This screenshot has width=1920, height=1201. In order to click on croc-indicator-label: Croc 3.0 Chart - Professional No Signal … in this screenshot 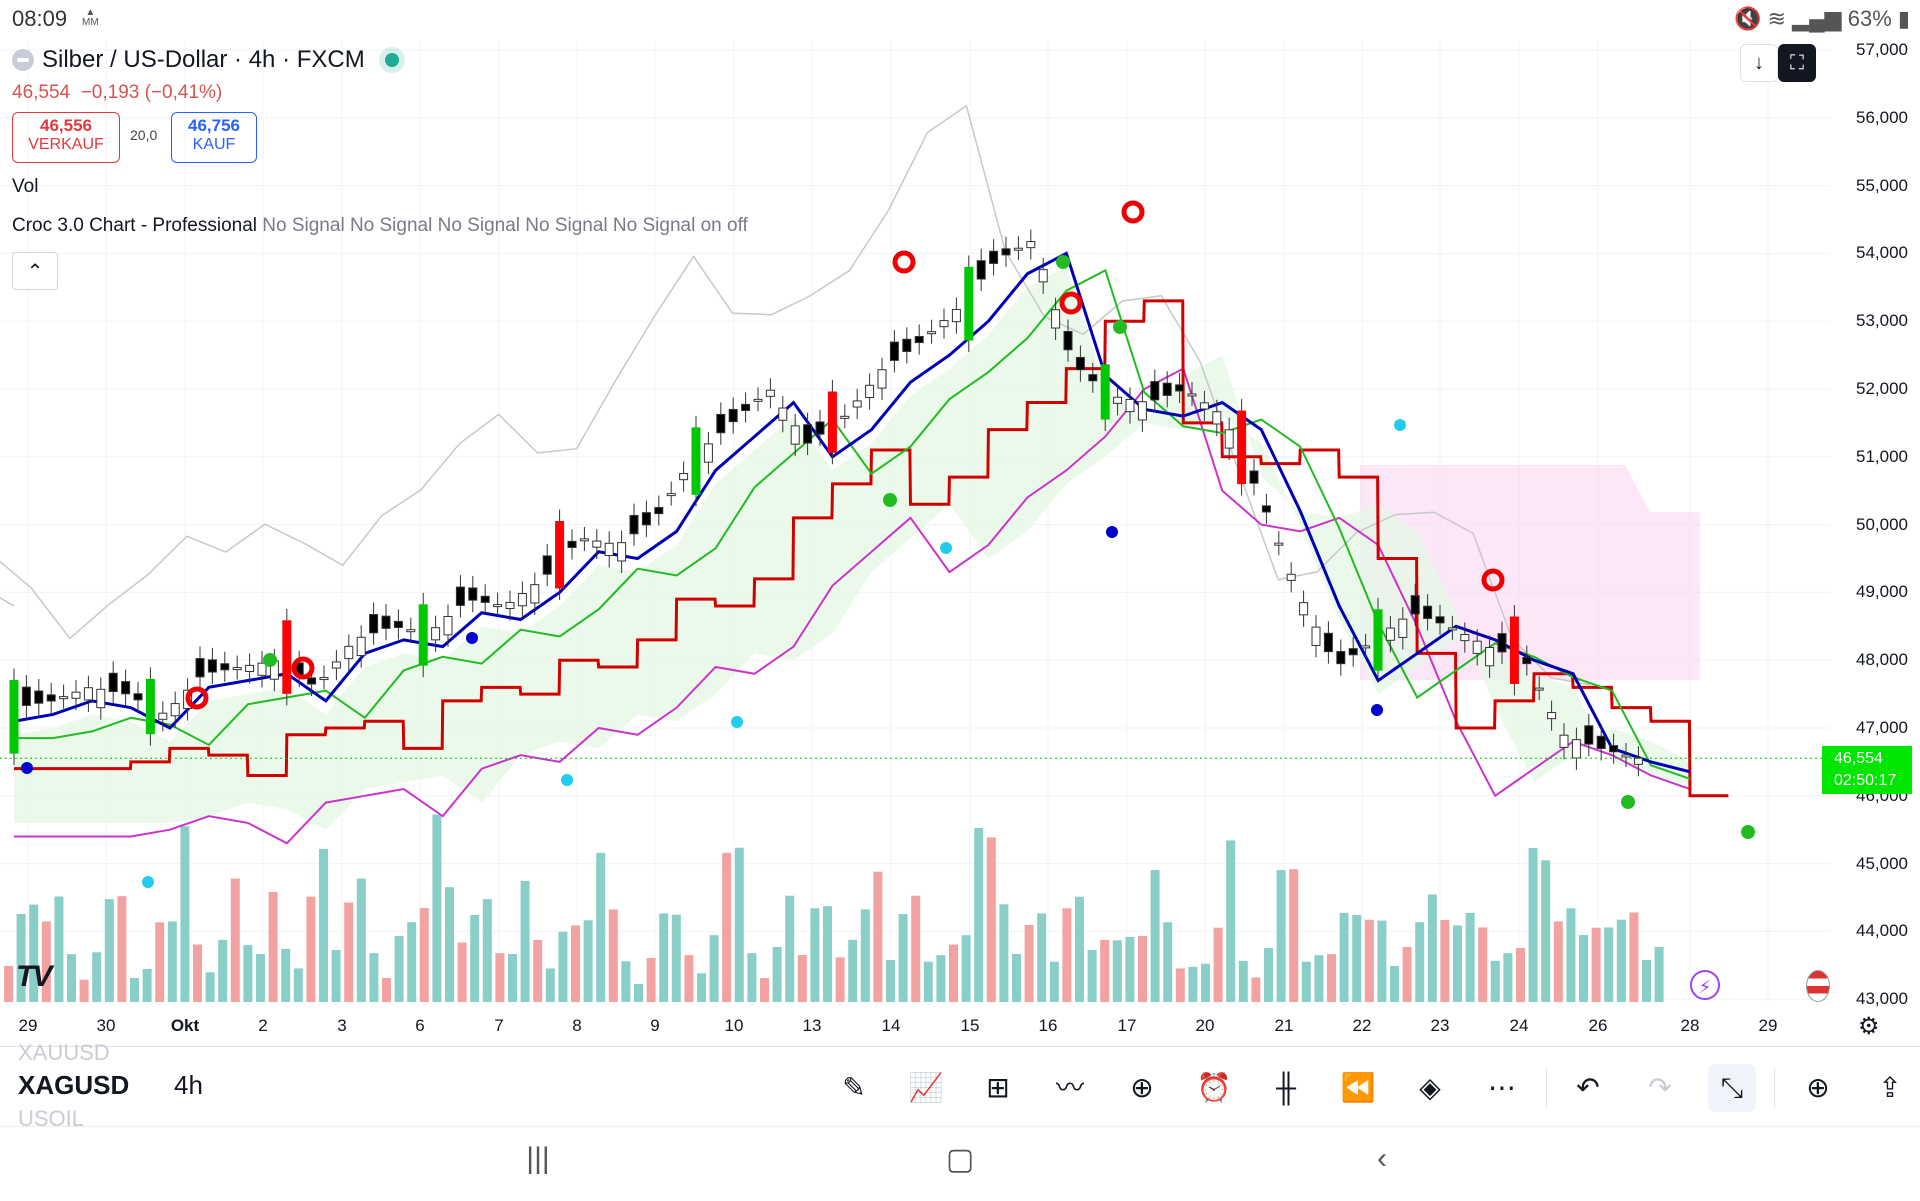, I will do `click(380, 225)`.